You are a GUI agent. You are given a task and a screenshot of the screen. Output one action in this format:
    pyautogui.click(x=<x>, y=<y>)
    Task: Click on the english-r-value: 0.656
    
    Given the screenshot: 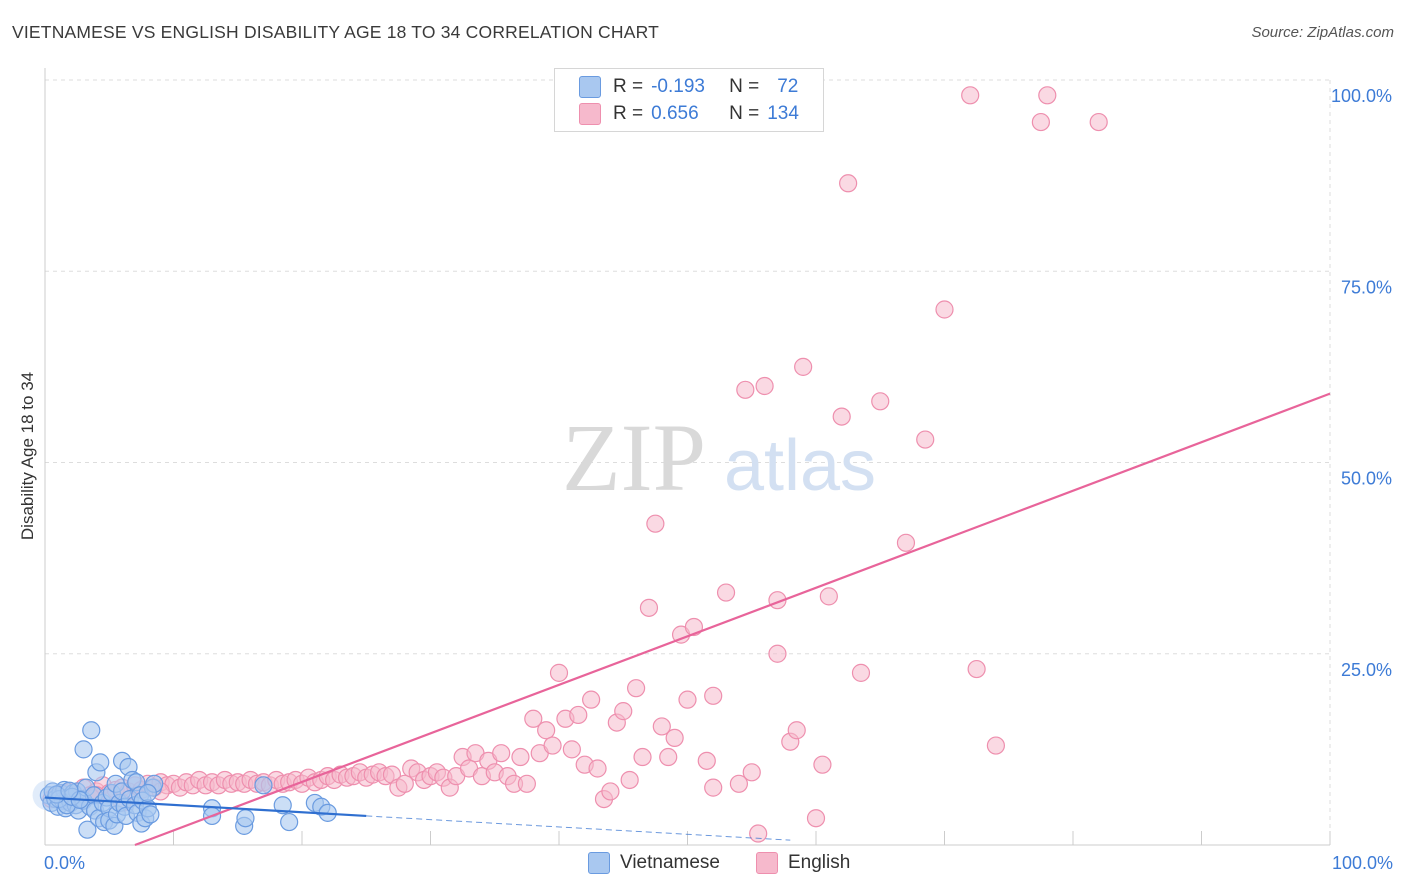 What is the action you would take?
    pyautogui.click(x=675, y=113)
    